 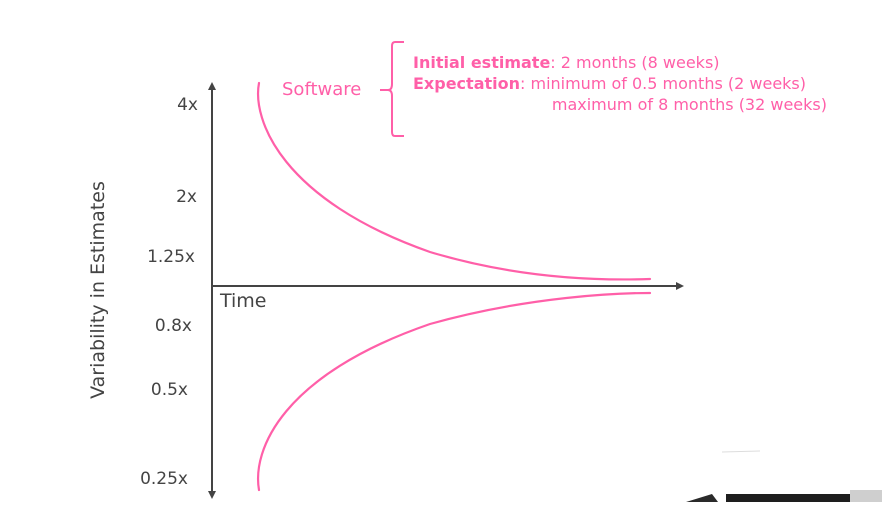 What do you see at coordinates (689, 104) in the screenshot?
I see `note-expectation-max: maximum of 8 months (32 weeks)` at bounding box center [689, 104].